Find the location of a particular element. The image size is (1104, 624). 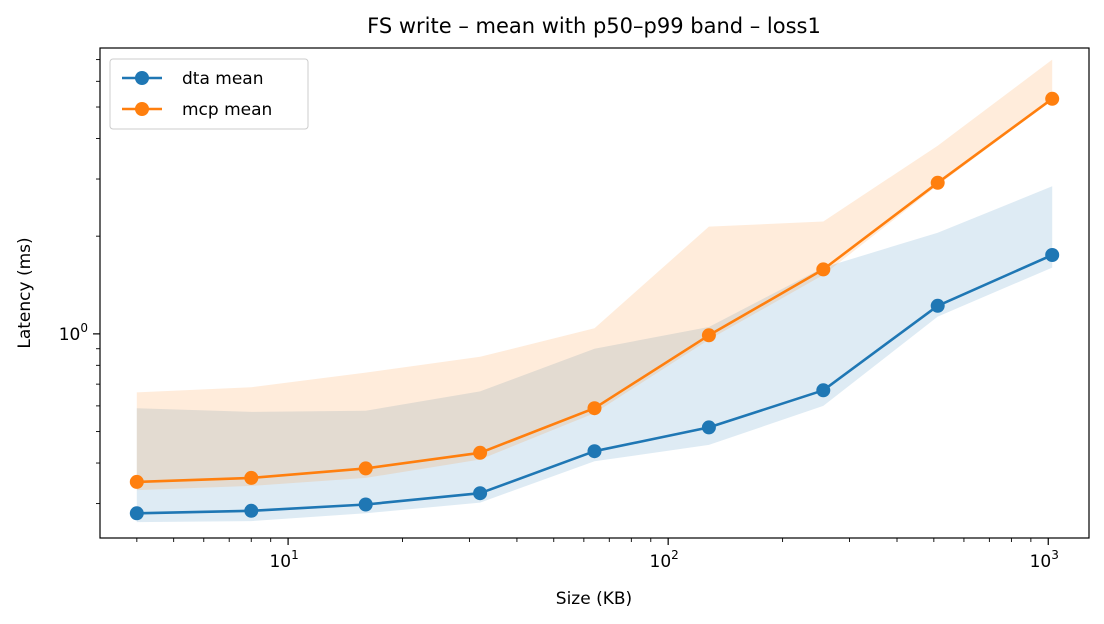

x-axis-label: Size (KB) is located at coordinates (594, 599).